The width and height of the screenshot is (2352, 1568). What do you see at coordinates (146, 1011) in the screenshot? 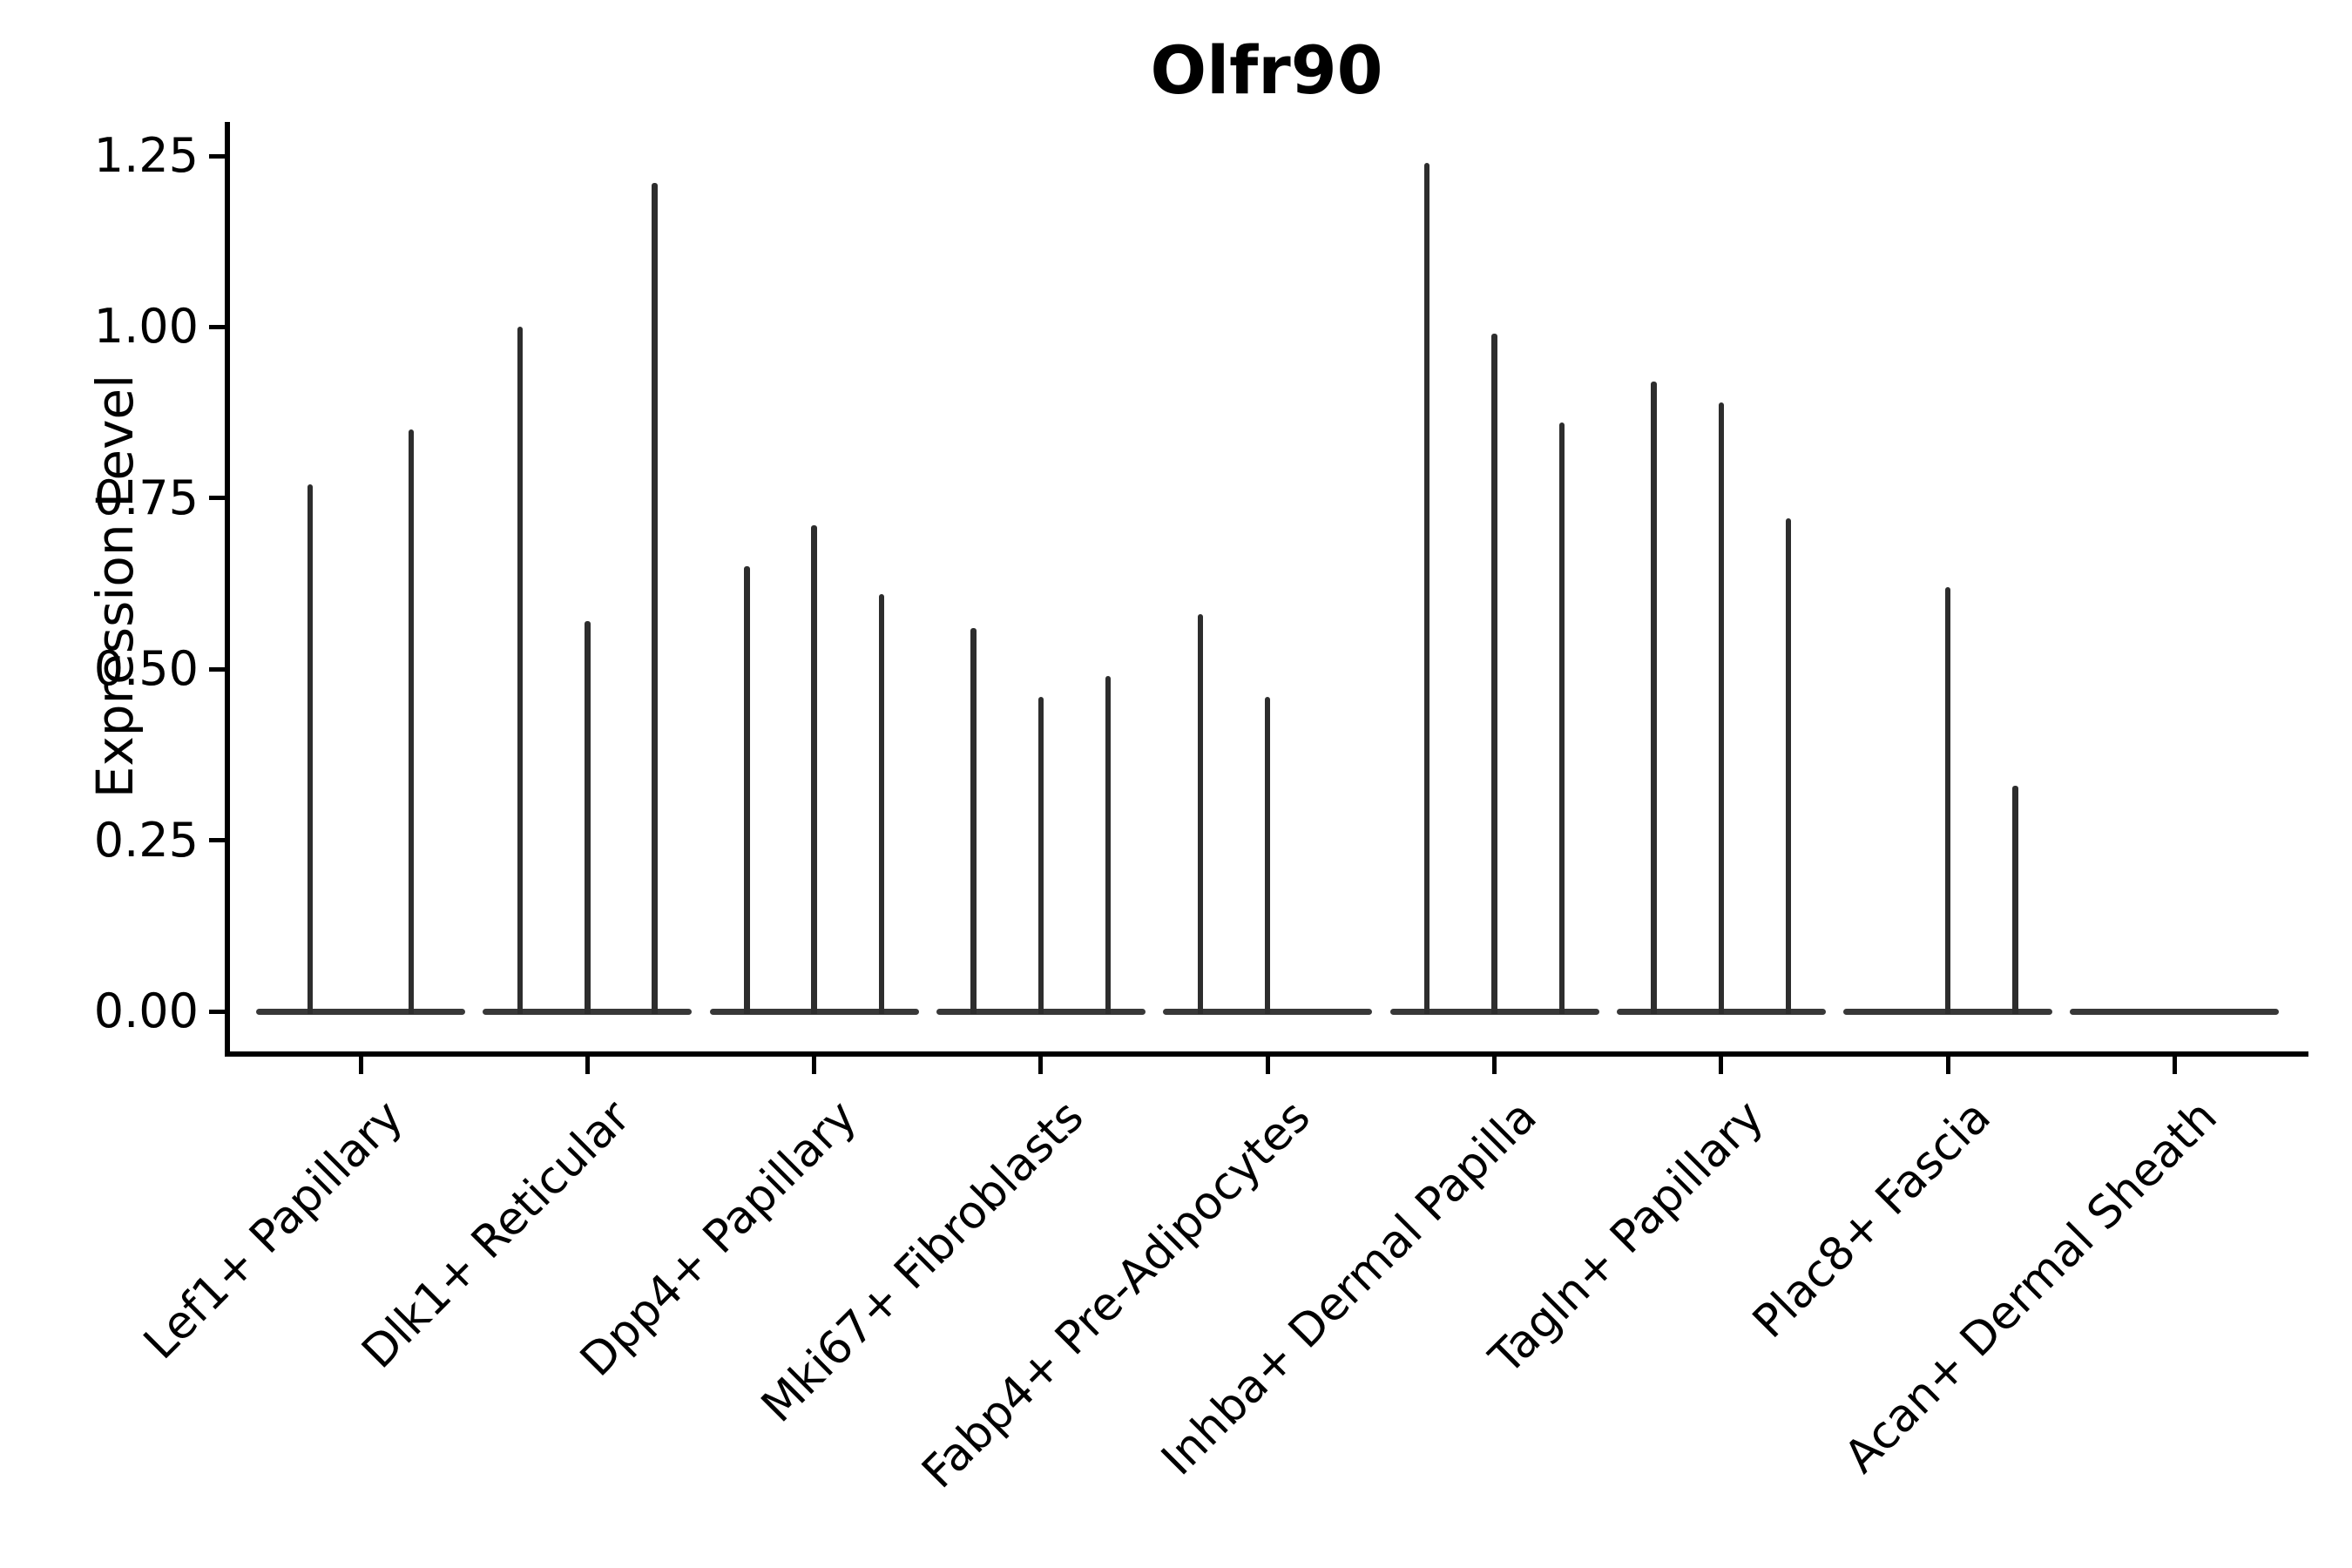
I see `y-tick-label: 0.00` at bounding box center [146, 1011].